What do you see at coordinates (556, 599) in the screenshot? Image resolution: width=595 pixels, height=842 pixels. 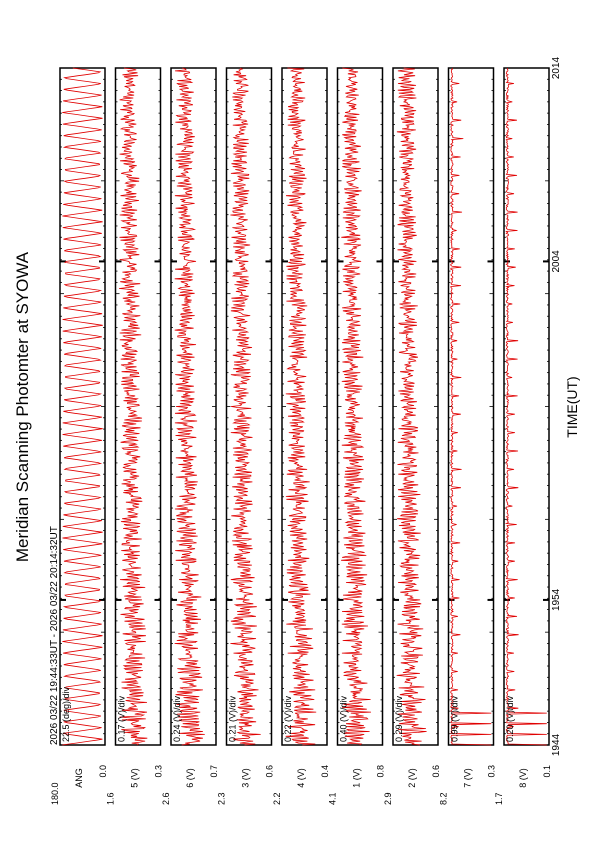 I see `x-tick-label: 1954` at bounding box center [556, 599].